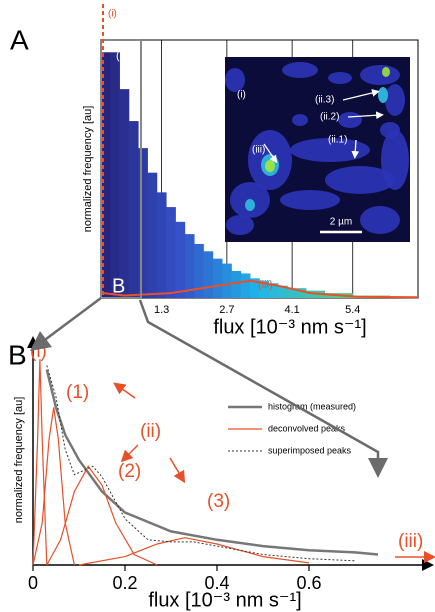 Image resolution: width=435 pixels, height=612 pixels. Describe the element at coordinates (258, 150) in the screenshot. I see `inset-label: (iii)` at that location.